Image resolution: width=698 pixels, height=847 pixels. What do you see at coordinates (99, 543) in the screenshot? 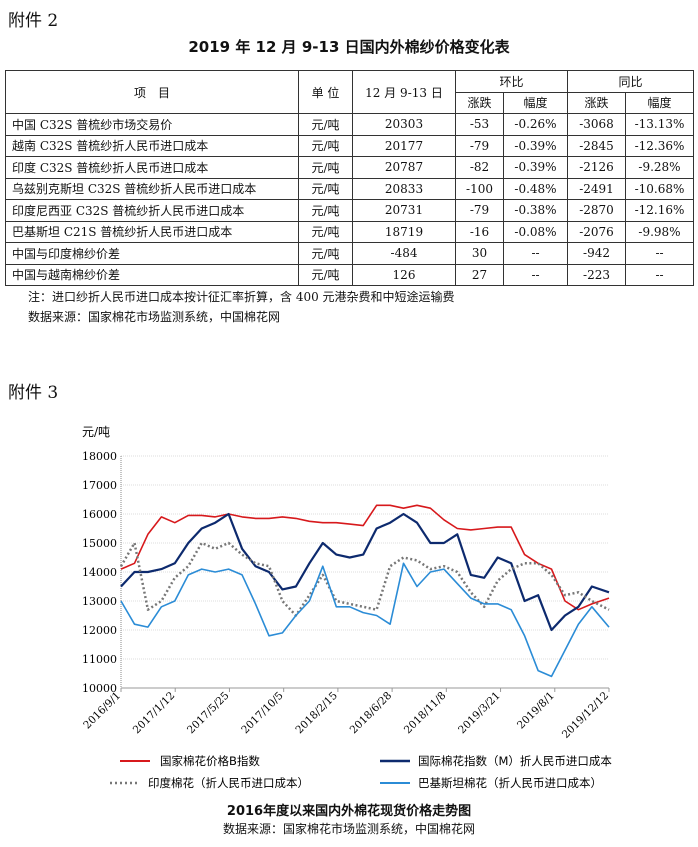
I see `y-tick-label: 15000` at bounding box center [99, 543].